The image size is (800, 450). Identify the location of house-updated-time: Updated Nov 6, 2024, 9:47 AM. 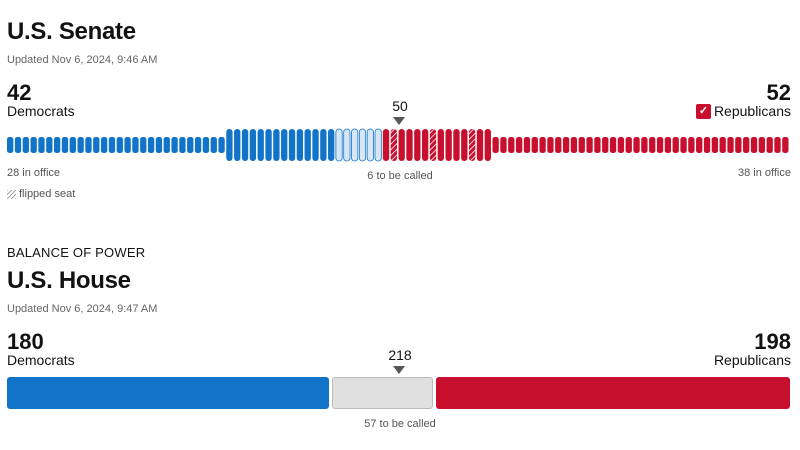
(82, 309).